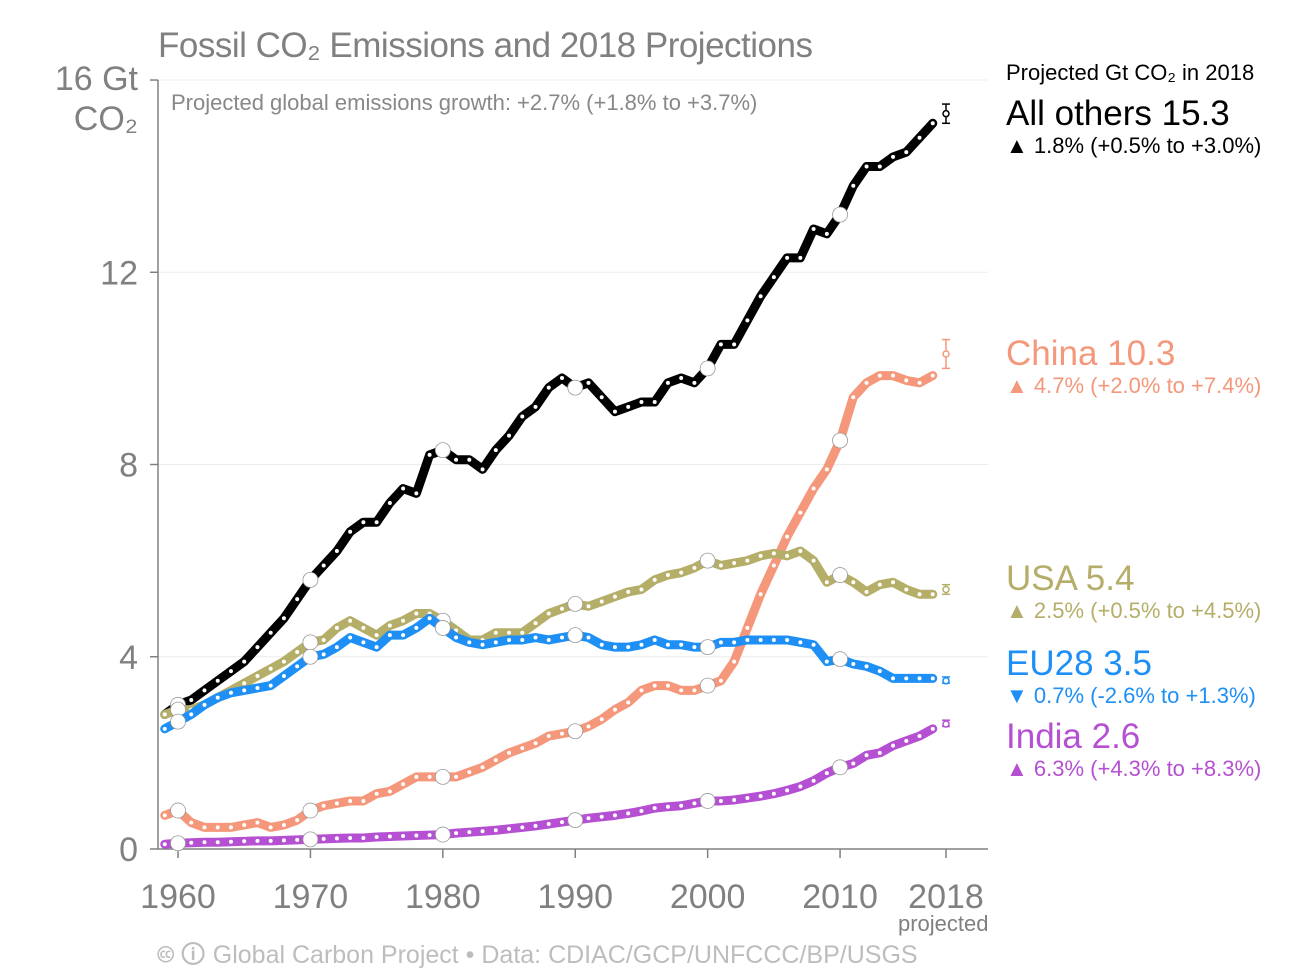  I want to click on decade-marker-usa, so click(310, 642).